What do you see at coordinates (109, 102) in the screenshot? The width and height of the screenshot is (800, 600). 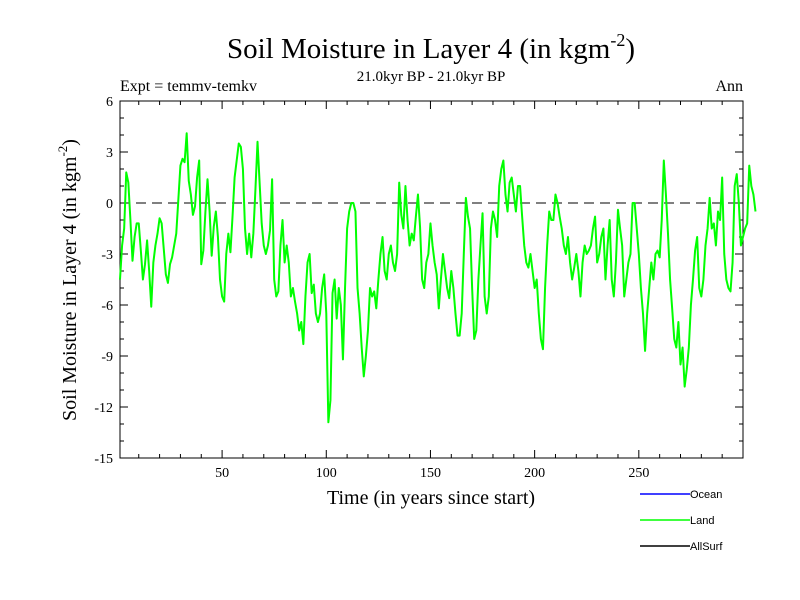 I see `y-tick-label: 6` at bounding box center [109, 102].